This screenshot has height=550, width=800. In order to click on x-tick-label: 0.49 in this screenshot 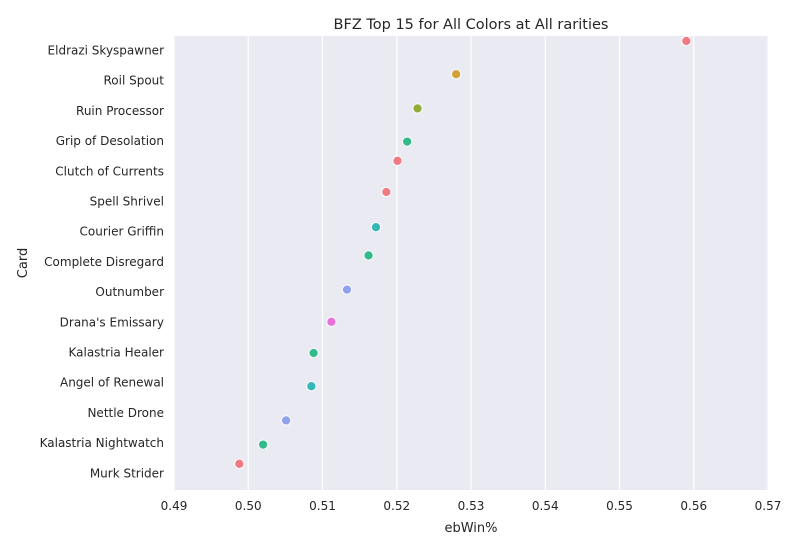, I will do `click(174, 506)`.